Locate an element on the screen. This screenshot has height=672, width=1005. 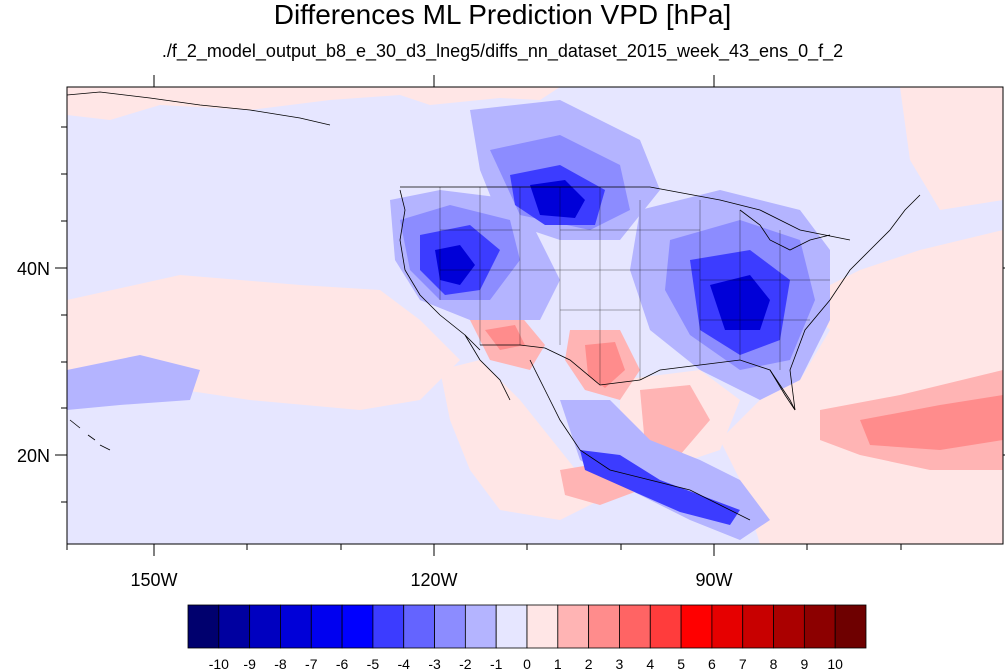
colorbar: -10 -9 -8 -7 -6 -5 -4 -3 -2 -1 0 1 2 3 4 5 6 7 8 9 10 is located at coordinates (527, 638).